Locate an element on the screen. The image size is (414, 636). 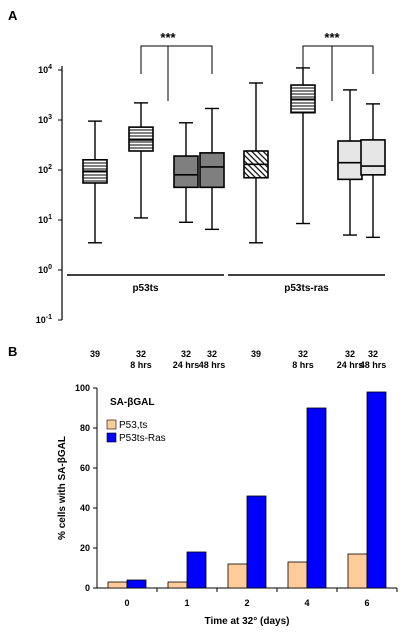
y-tick-label: 10⁻¹ is located at coordinates (44, 319).